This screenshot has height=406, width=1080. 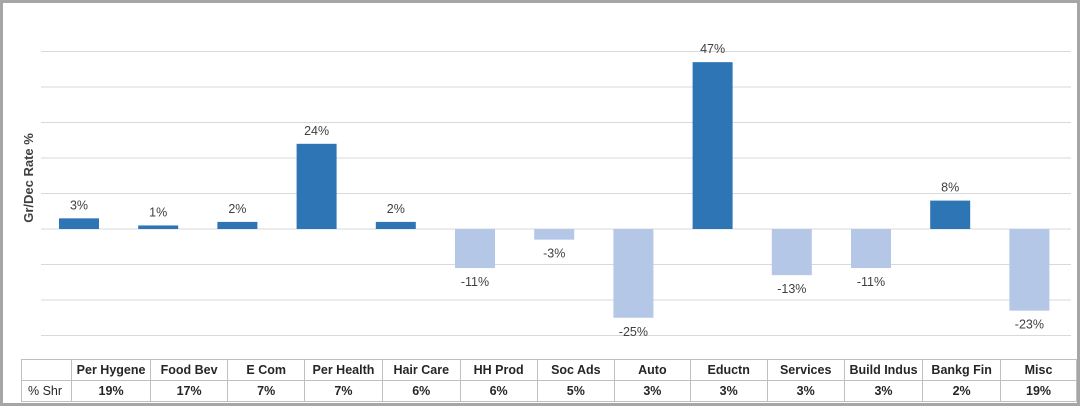 I want to click on data-label: 47%, so click(x=712, y=49).